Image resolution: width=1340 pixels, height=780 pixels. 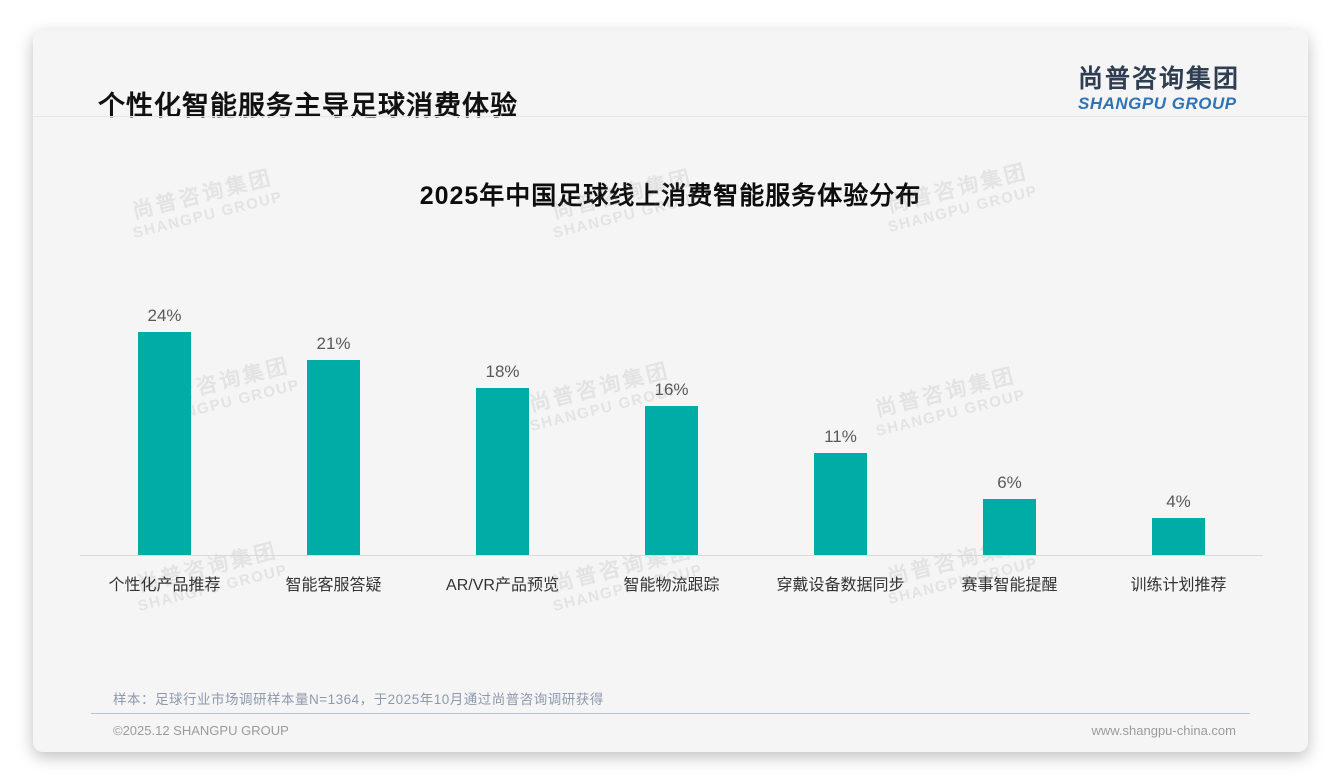 I want to click on bar-value-label: 6%, so click(x=1009, y=482).